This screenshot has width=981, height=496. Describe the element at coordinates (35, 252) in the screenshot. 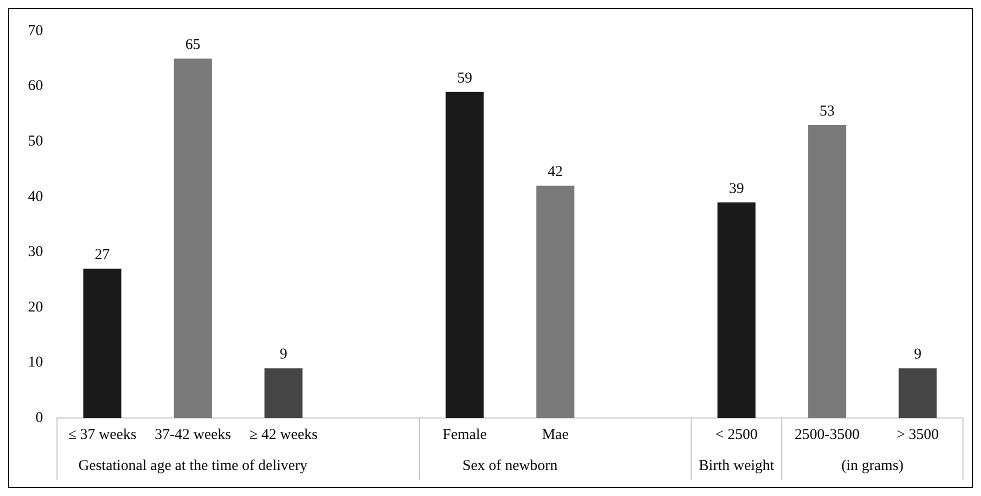

I see `y-tick-label: 30` at that location.